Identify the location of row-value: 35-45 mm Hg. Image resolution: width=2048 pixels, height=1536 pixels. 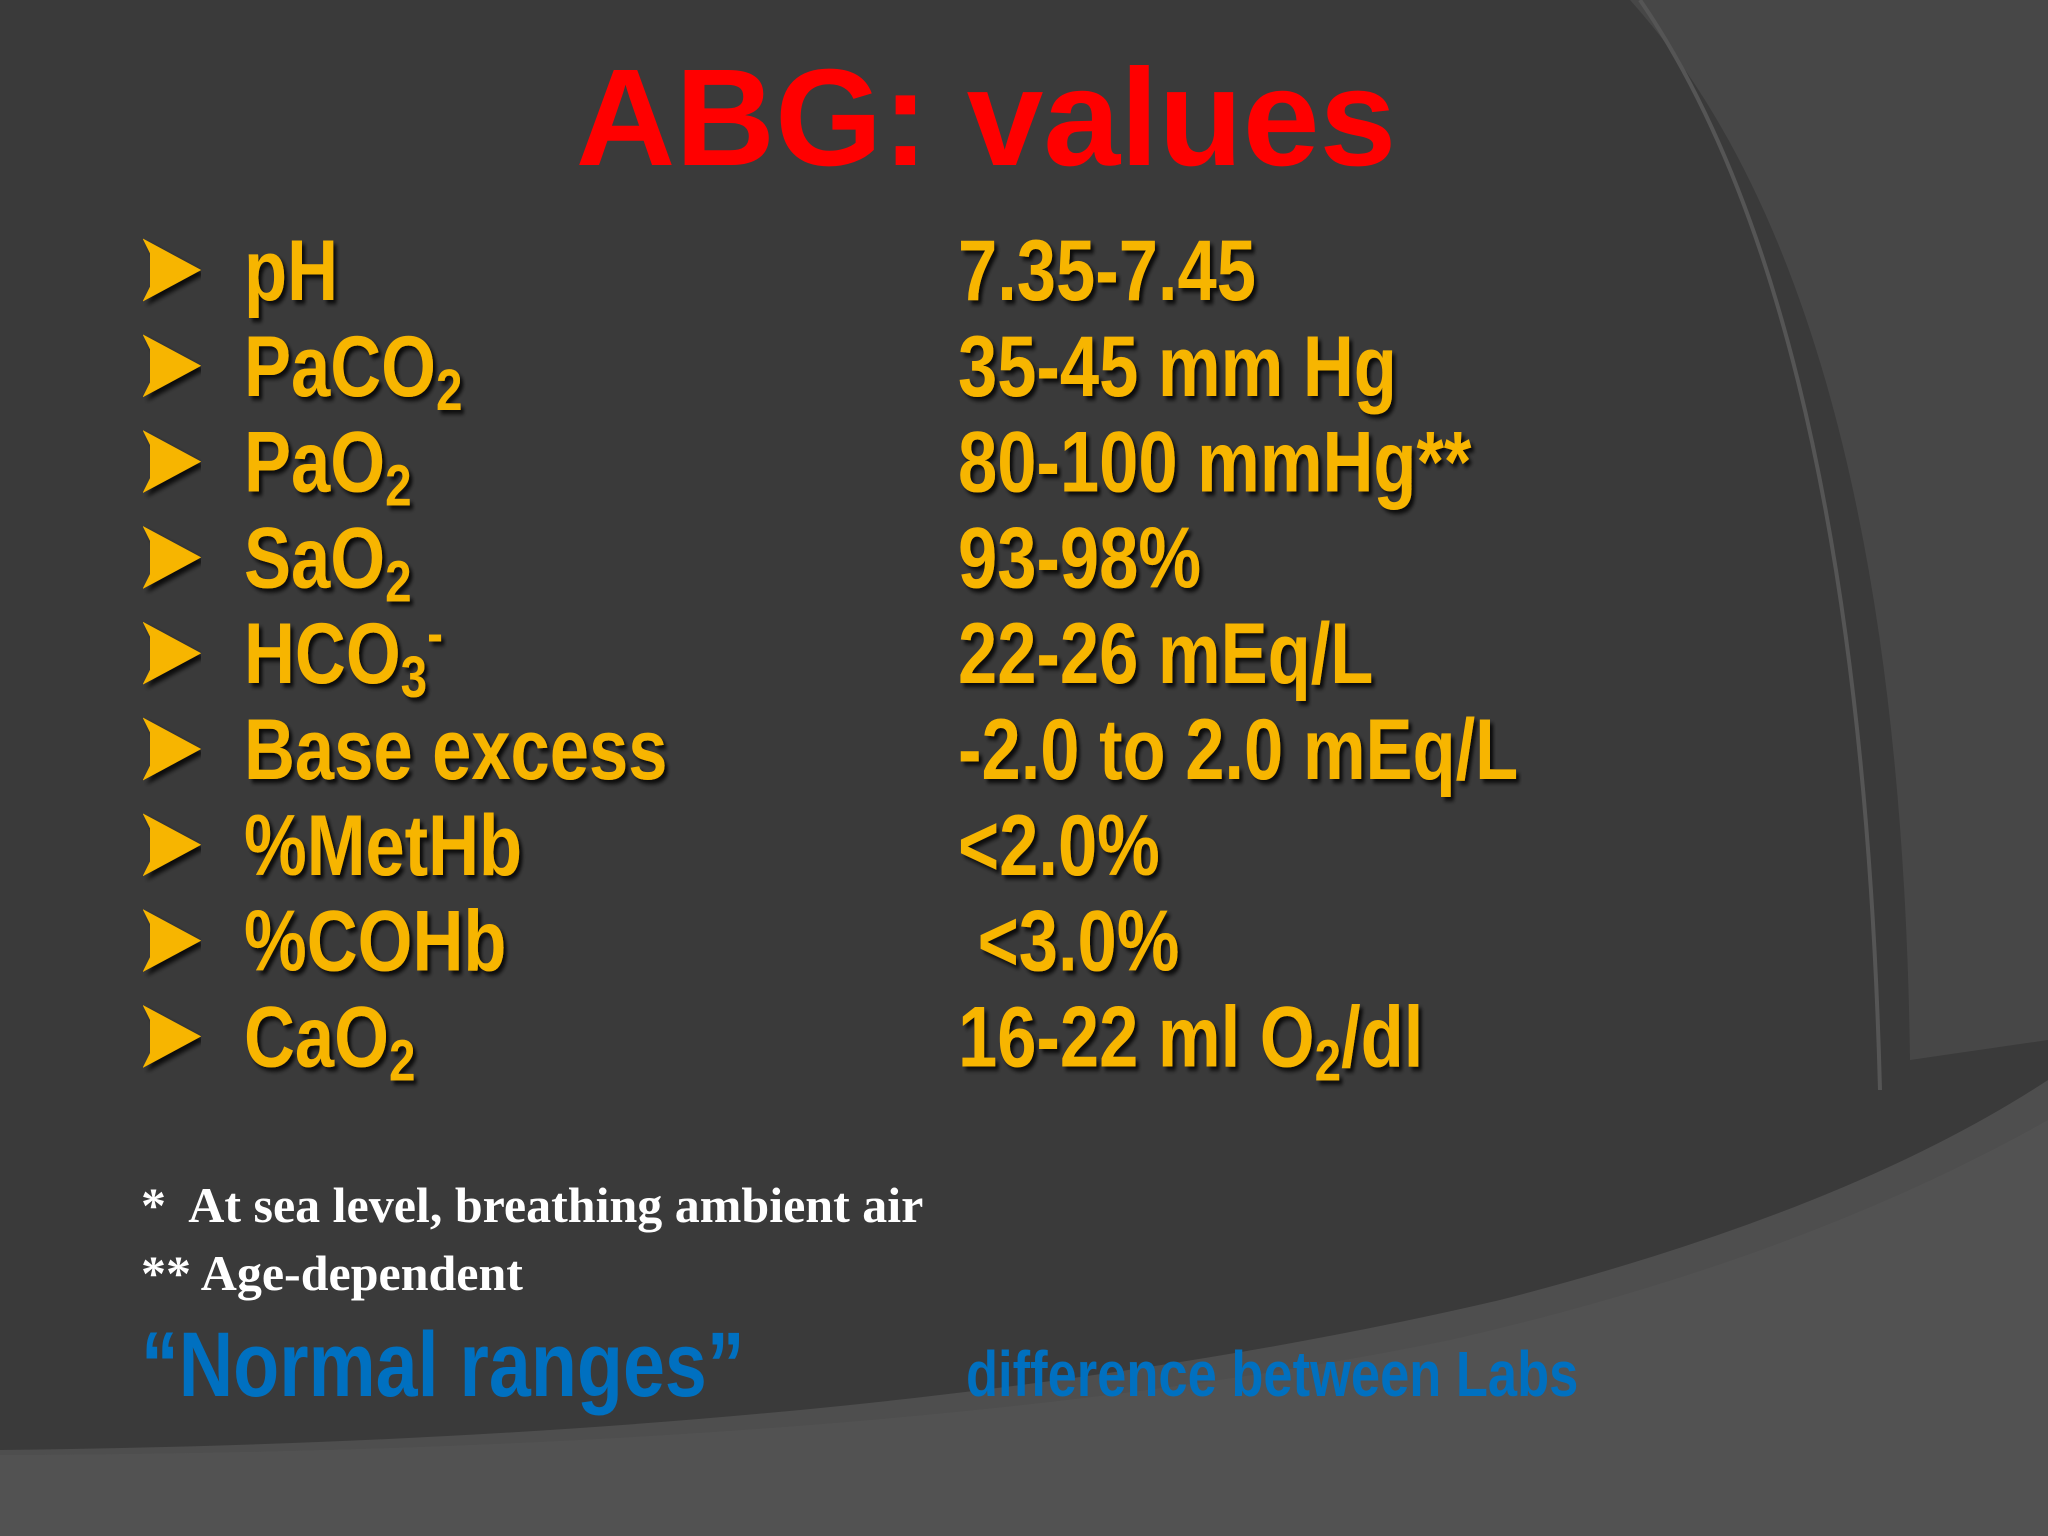
(1177, 366).